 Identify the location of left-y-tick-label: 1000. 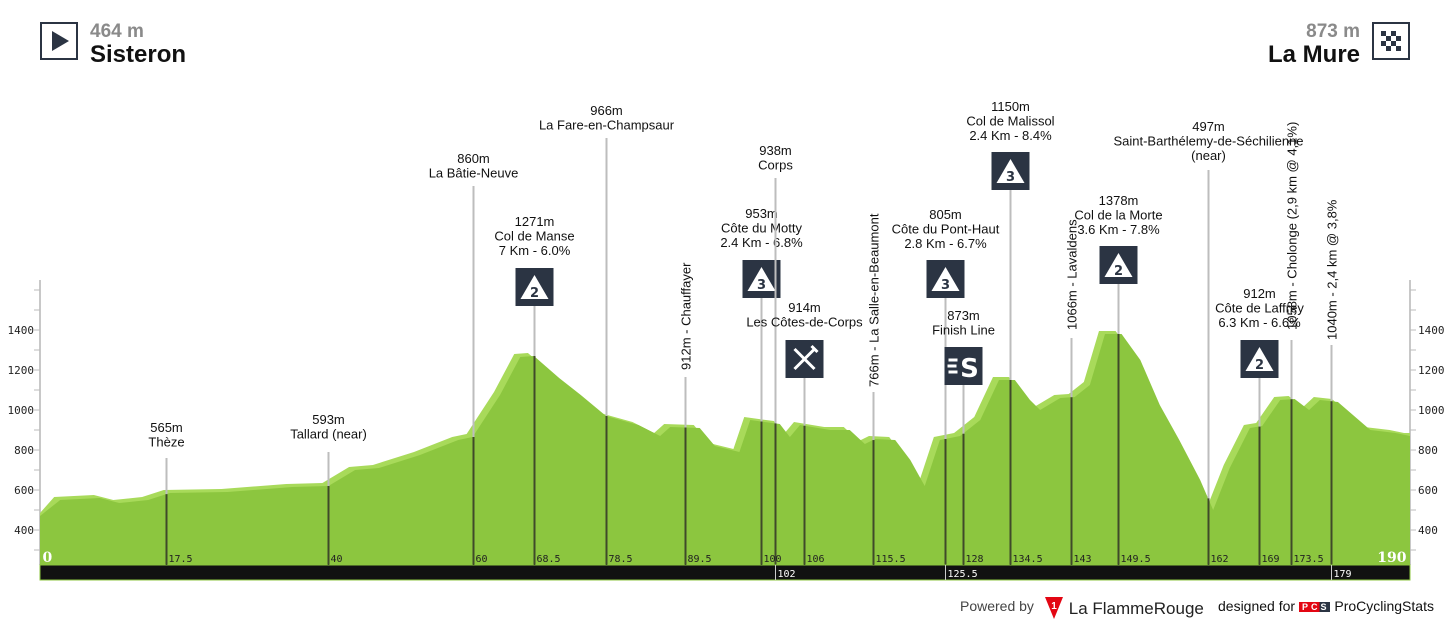
(21, 410).